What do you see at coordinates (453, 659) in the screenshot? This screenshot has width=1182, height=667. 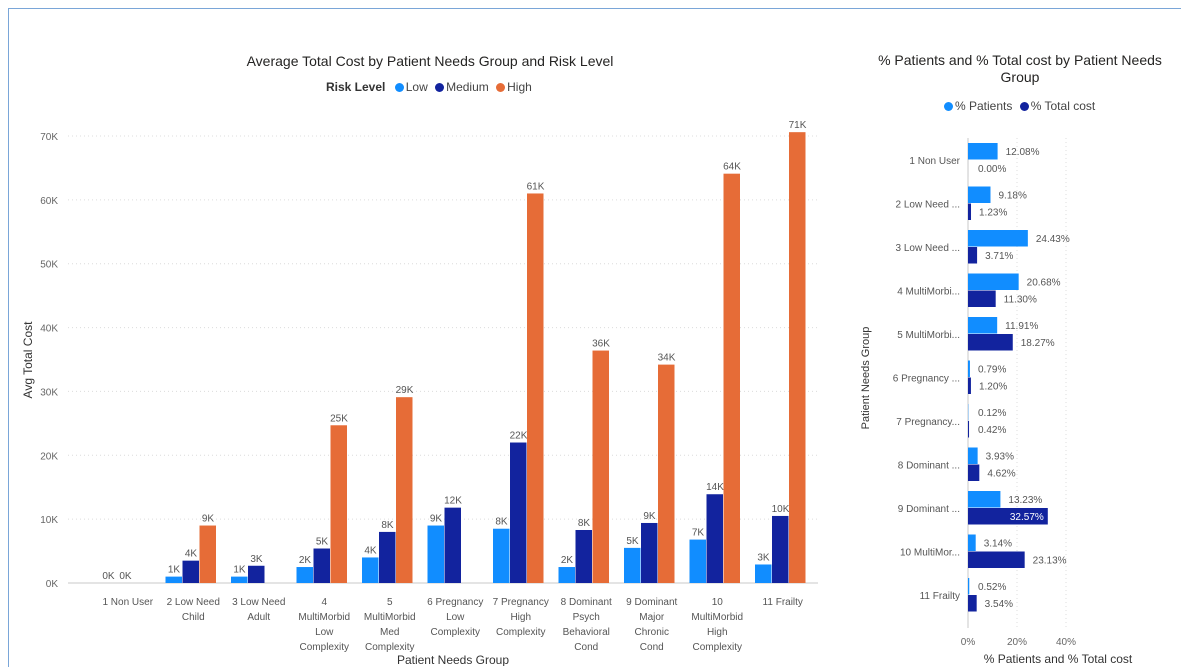 I see `x-axis-title: Patient Needs Group` at bounding box center [453, 659].